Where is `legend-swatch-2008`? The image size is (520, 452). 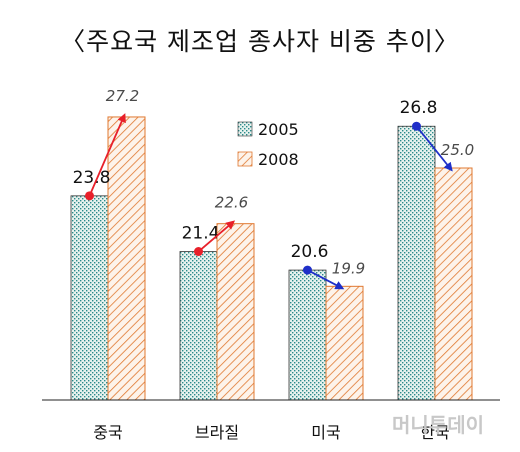 legend-swatch-2008 is located at coordinates (245, 159).